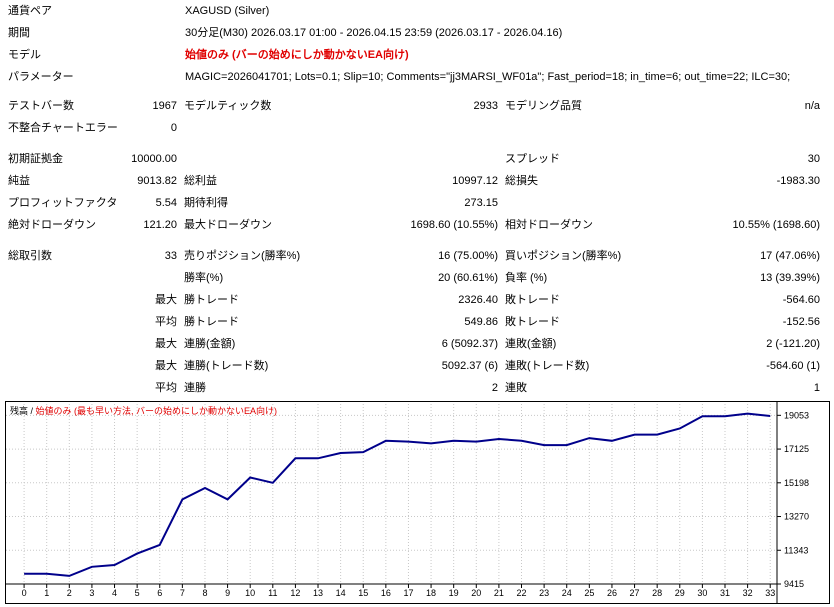 This screenshot has height=607, width=834. What do you see at coordinates (318, 593) in the screenshot?
I see `x-tick-label: 13` at bounding box center [318, 593].